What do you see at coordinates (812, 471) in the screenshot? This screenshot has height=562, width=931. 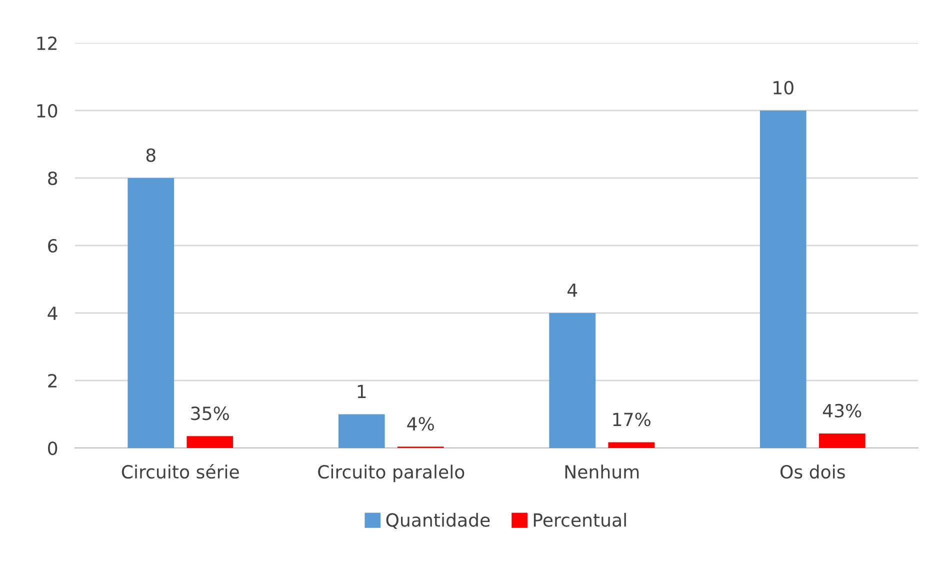 I see `x-tick-label: Os dois` at bounding box center [812, 471].